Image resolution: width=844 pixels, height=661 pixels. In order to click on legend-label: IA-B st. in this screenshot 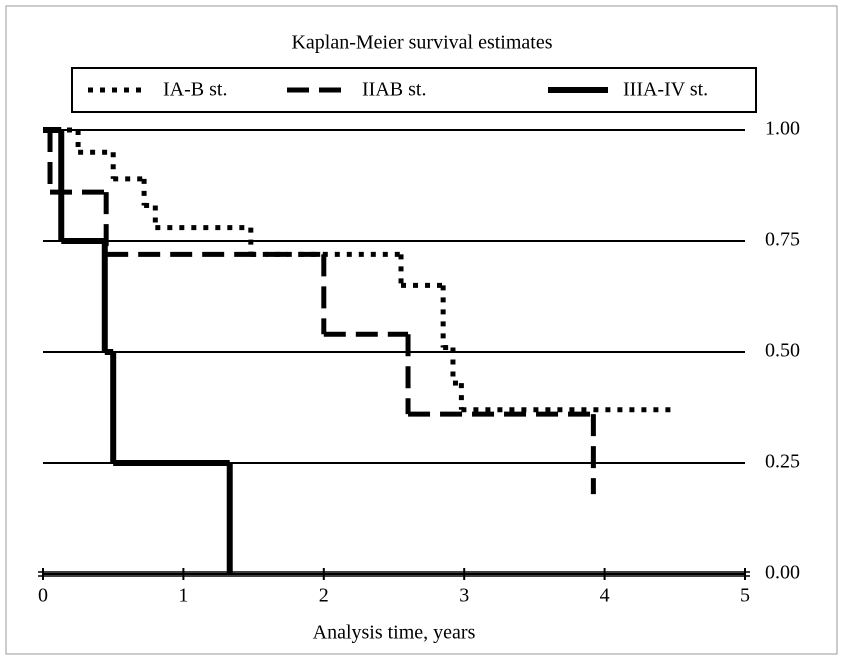, I will do `click(195, 90)`.